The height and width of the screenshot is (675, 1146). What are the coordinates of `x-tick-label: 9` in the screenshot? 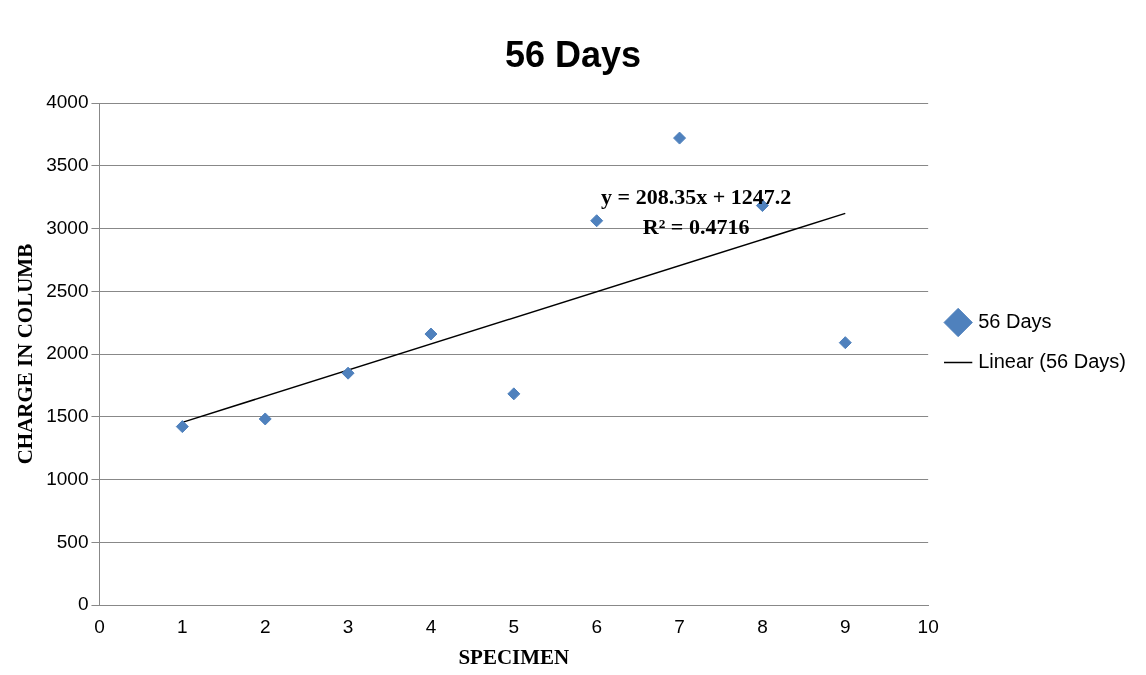 It's located at (845, 626).